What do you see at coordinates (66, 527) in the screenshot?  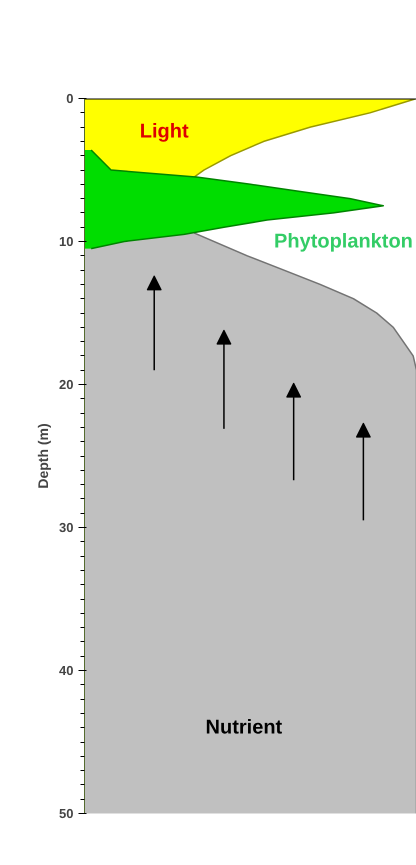 I see `y-tick-label: 30` at bounding box center [66, 527].